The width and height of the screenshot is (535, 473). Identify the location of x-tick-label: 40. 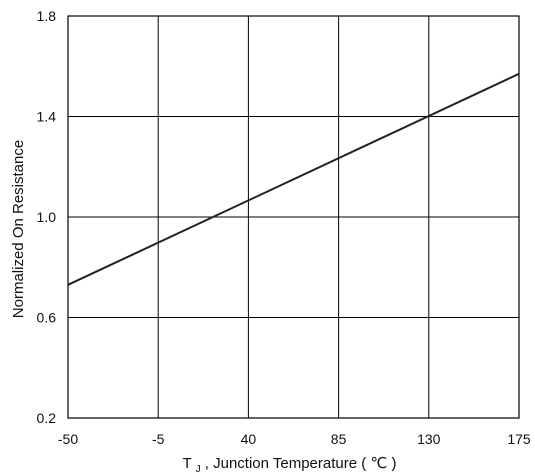
(249, 439).